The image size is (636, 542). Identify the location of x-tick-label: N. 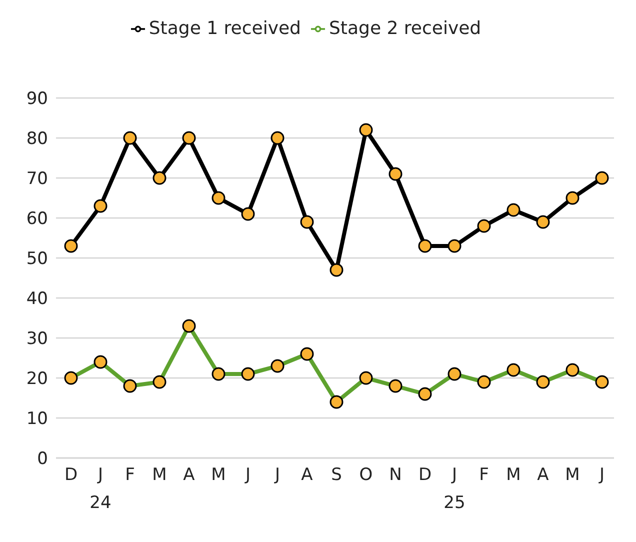
(395, 475).